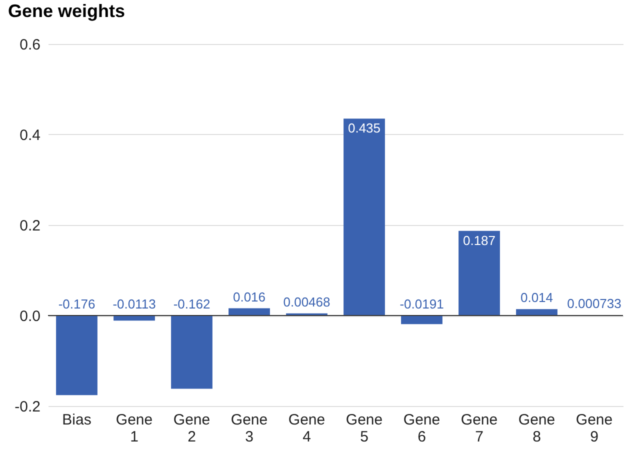 This screenshot has width=631, height=451. What do you see at coordinates (134, 304) in the screenshot?
I see `data-label: -0.0113` at bounding box center [134, 304].